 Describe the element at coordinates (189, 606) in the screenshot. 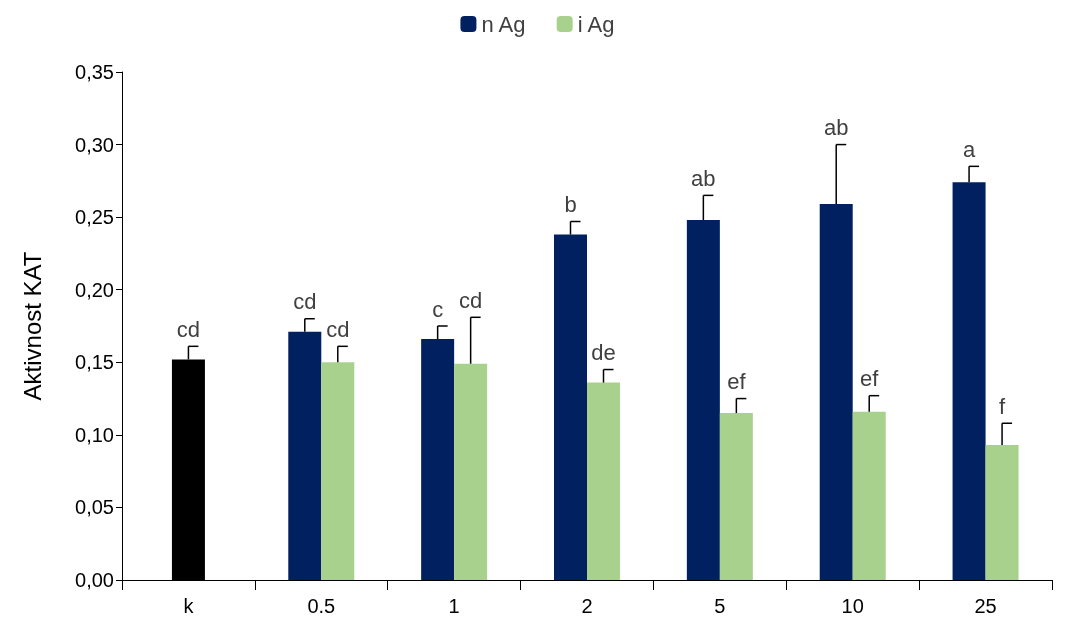

I see `x-tick-label: k` at that location.